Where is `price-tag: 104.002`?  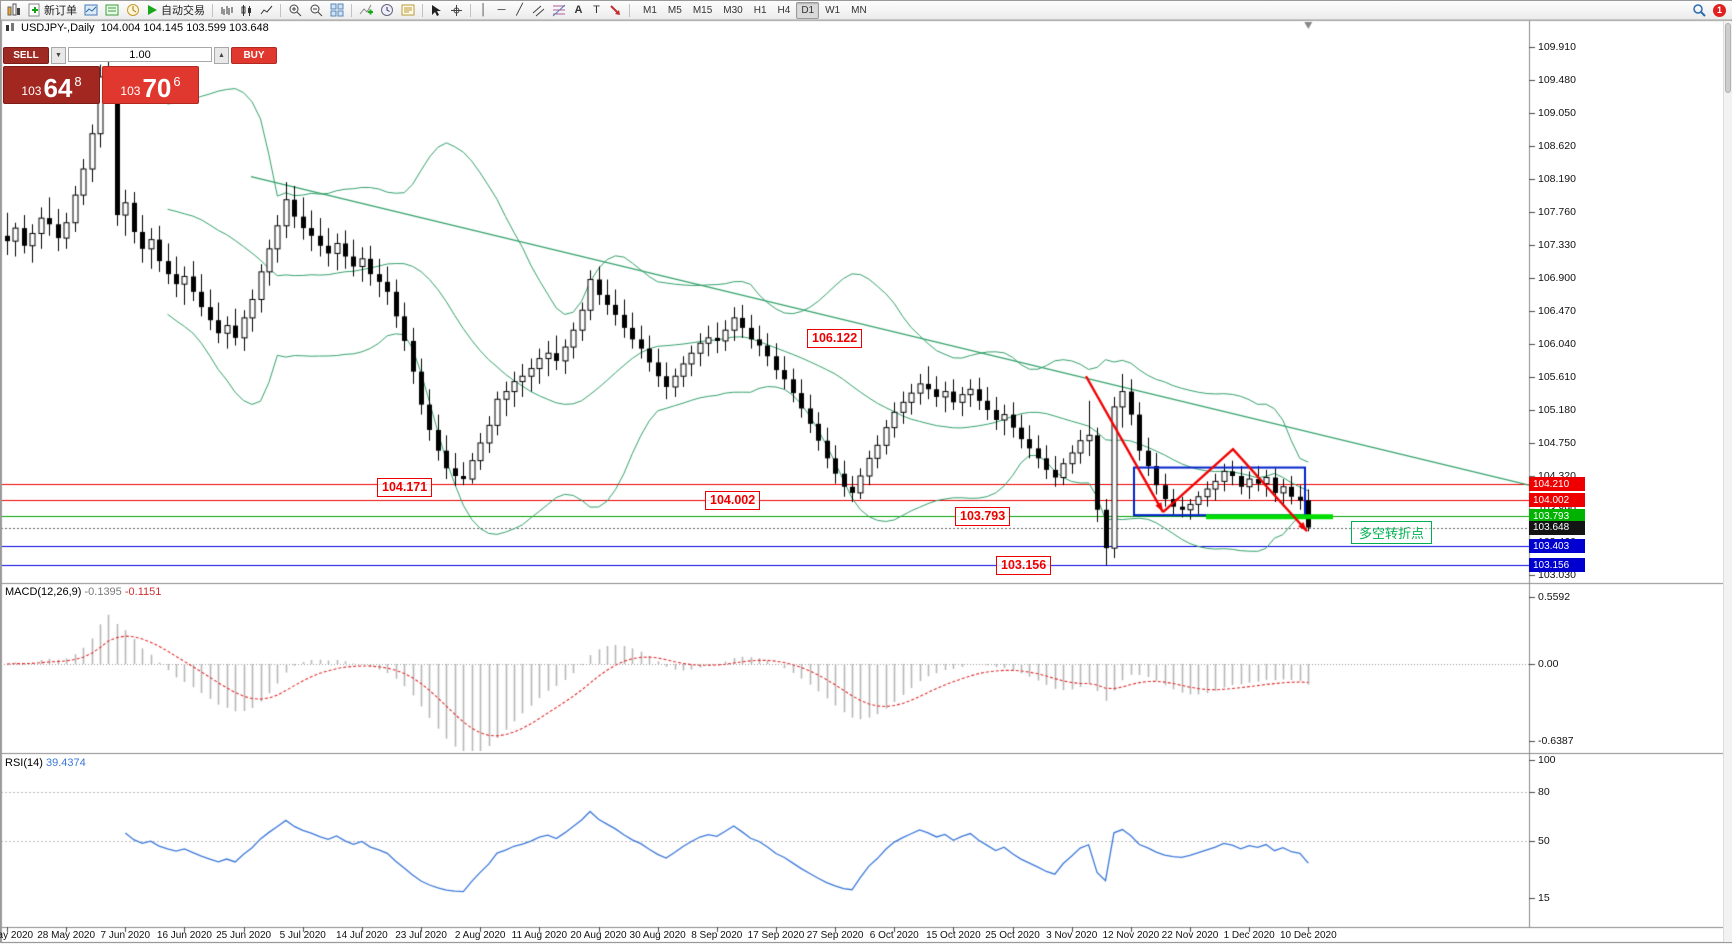 price-tag: 104.002 is located at coordinates (1557, 500).